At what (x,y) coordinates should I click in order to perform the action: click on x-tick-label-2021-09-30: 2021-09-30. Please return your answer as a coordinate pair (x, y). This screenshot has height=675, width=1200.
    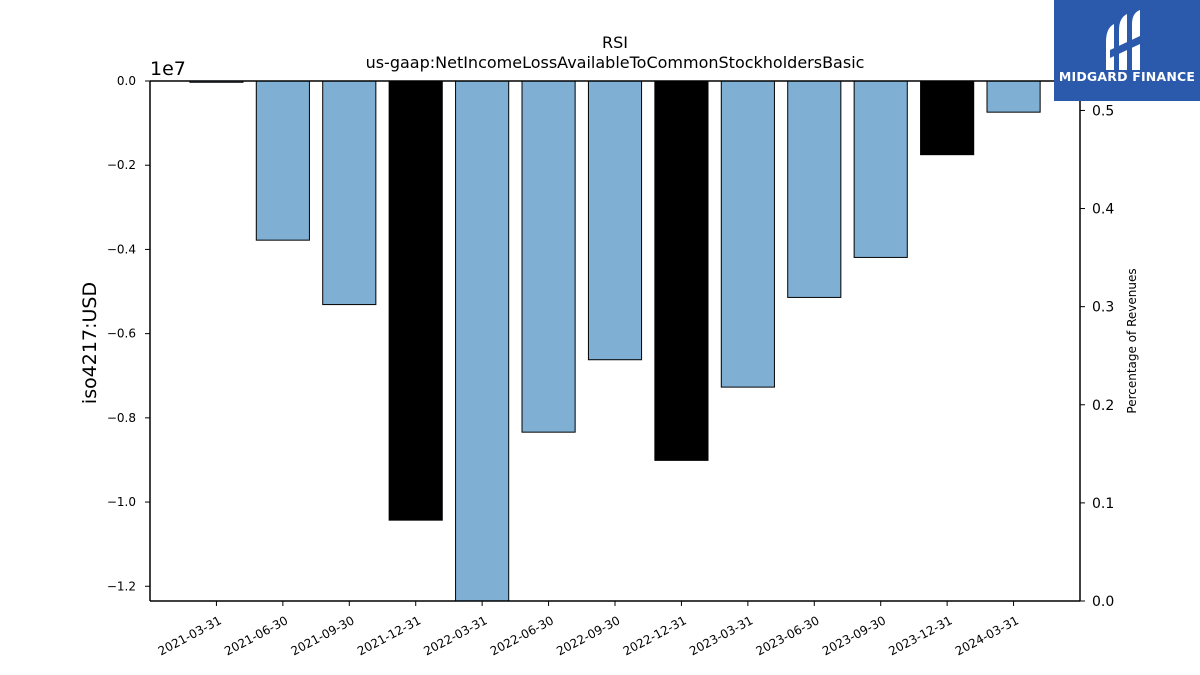
    Looking at the image, I should click on (323, 635).